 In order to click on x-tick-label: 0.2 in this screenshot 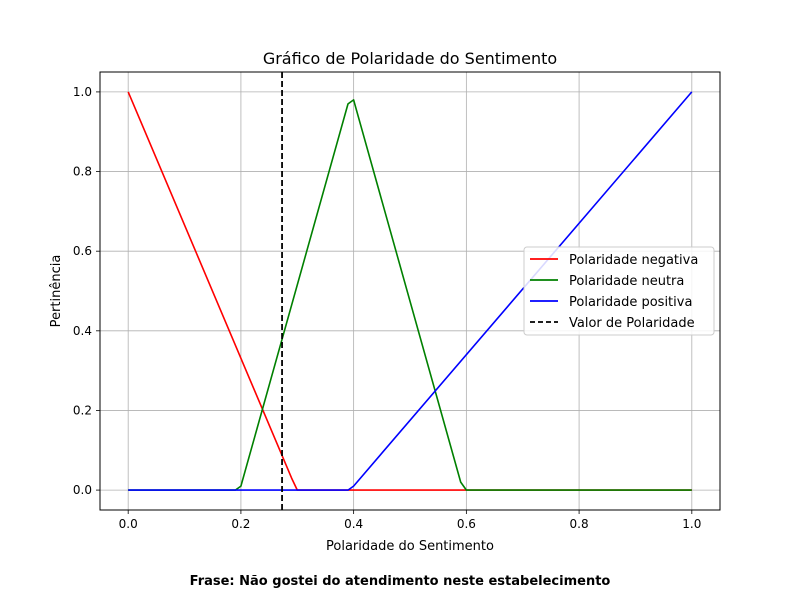, I will do `click(240, 524)`.